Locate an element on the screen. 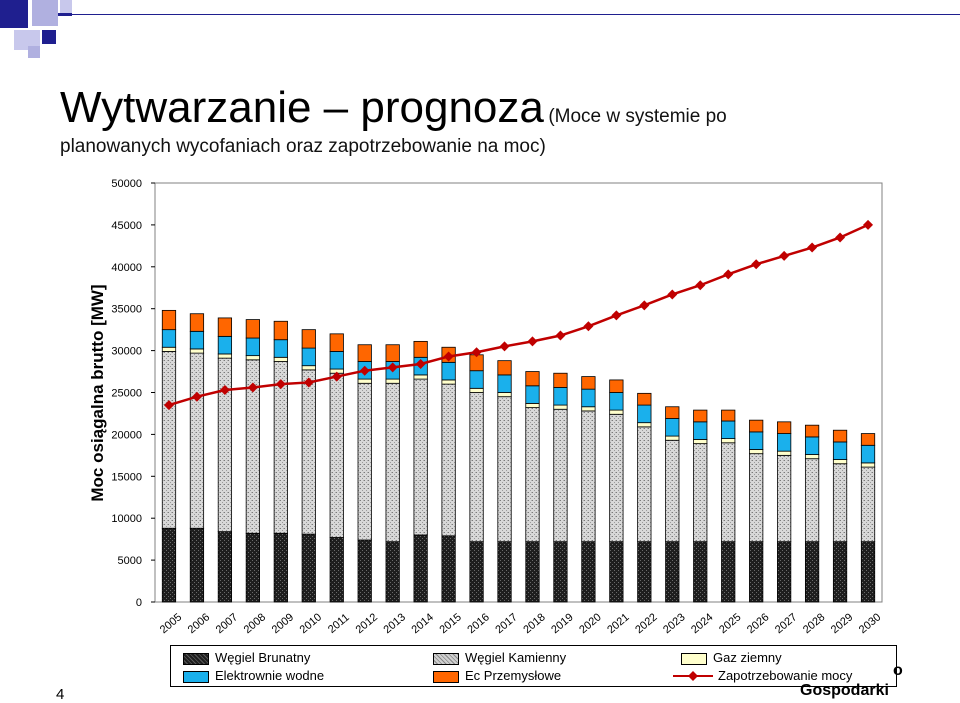  x-tick-label: 2014 is located at coordinates (422, 623).